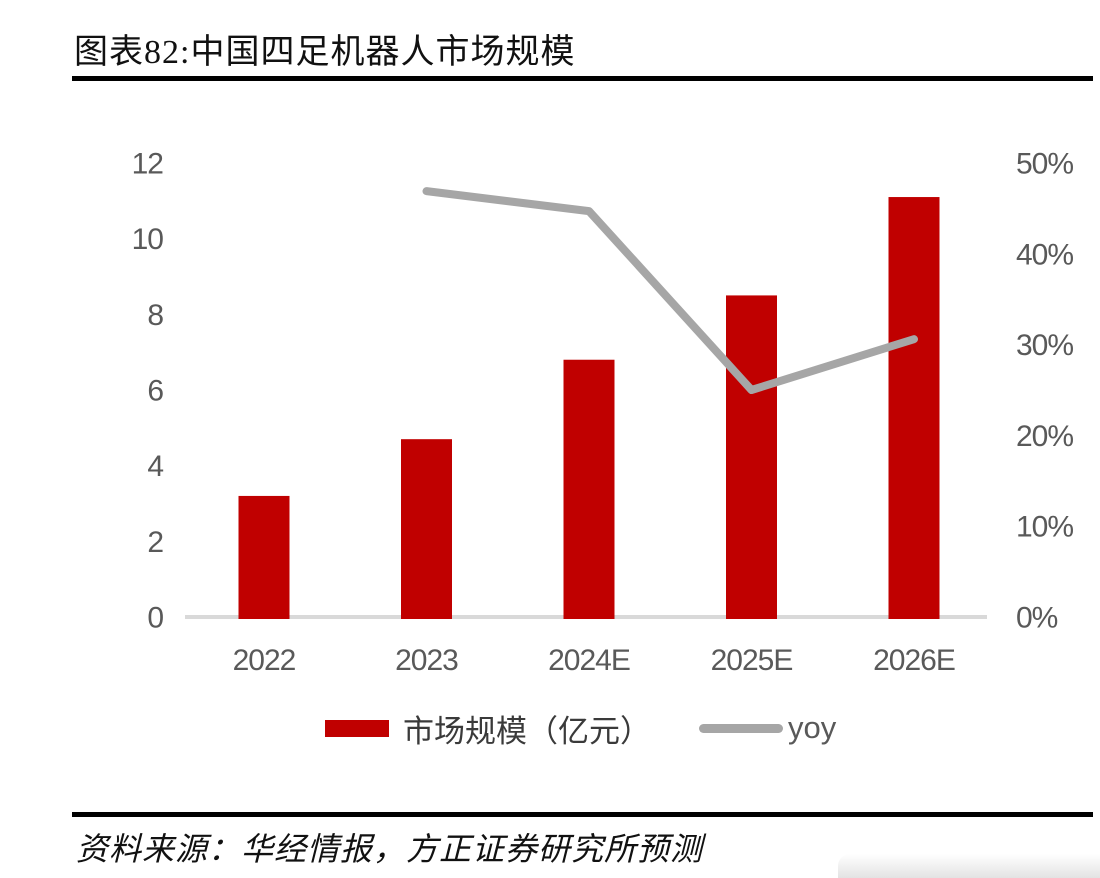 This screenshot has width=1100, height=878. Describe the element at coordinates (914, 660) in the screenshot. I see `x-axis-label-2026E: 2026E` at that location.